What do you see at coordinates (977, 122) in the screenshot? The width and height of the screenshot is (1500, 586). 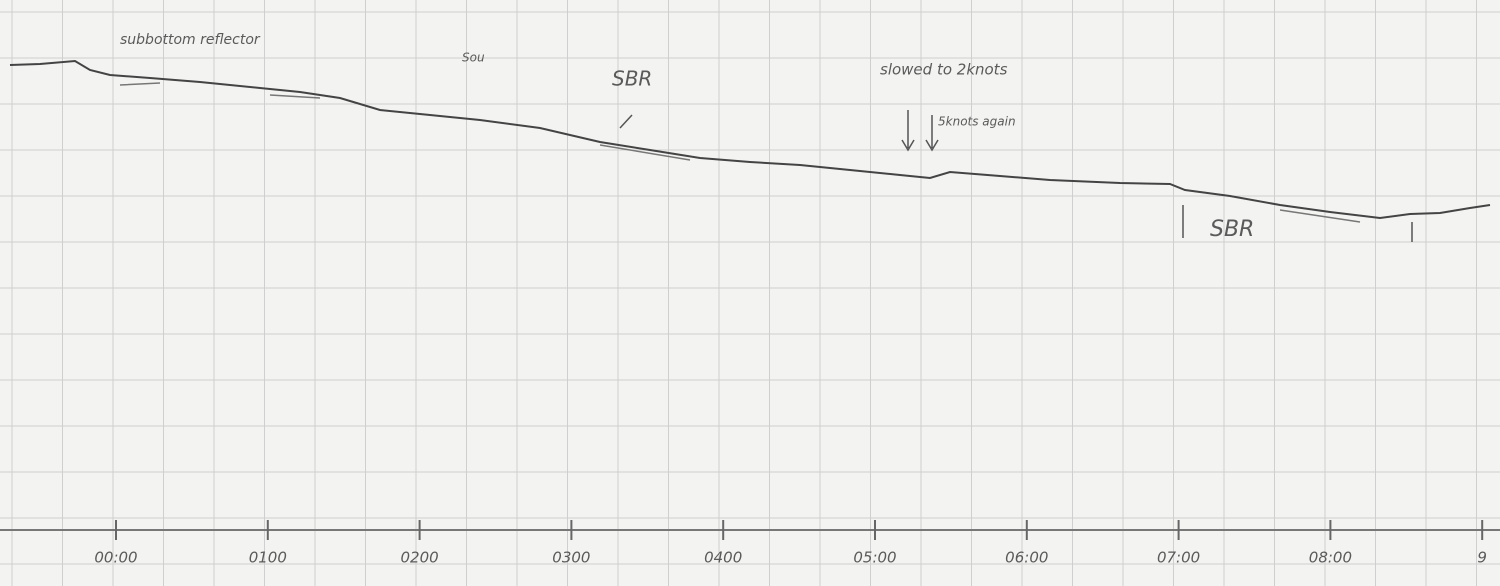 I see `annotation: 5knots again` at bounding box center [977, 122].